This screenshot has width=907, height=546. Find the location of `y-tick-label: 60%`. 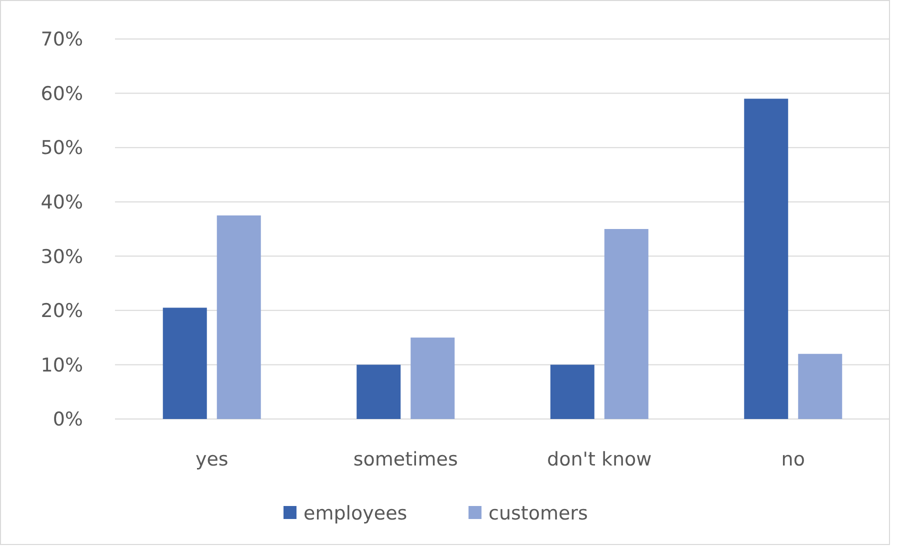

y-tick-label: 60% is located at coordinates (61, 93).